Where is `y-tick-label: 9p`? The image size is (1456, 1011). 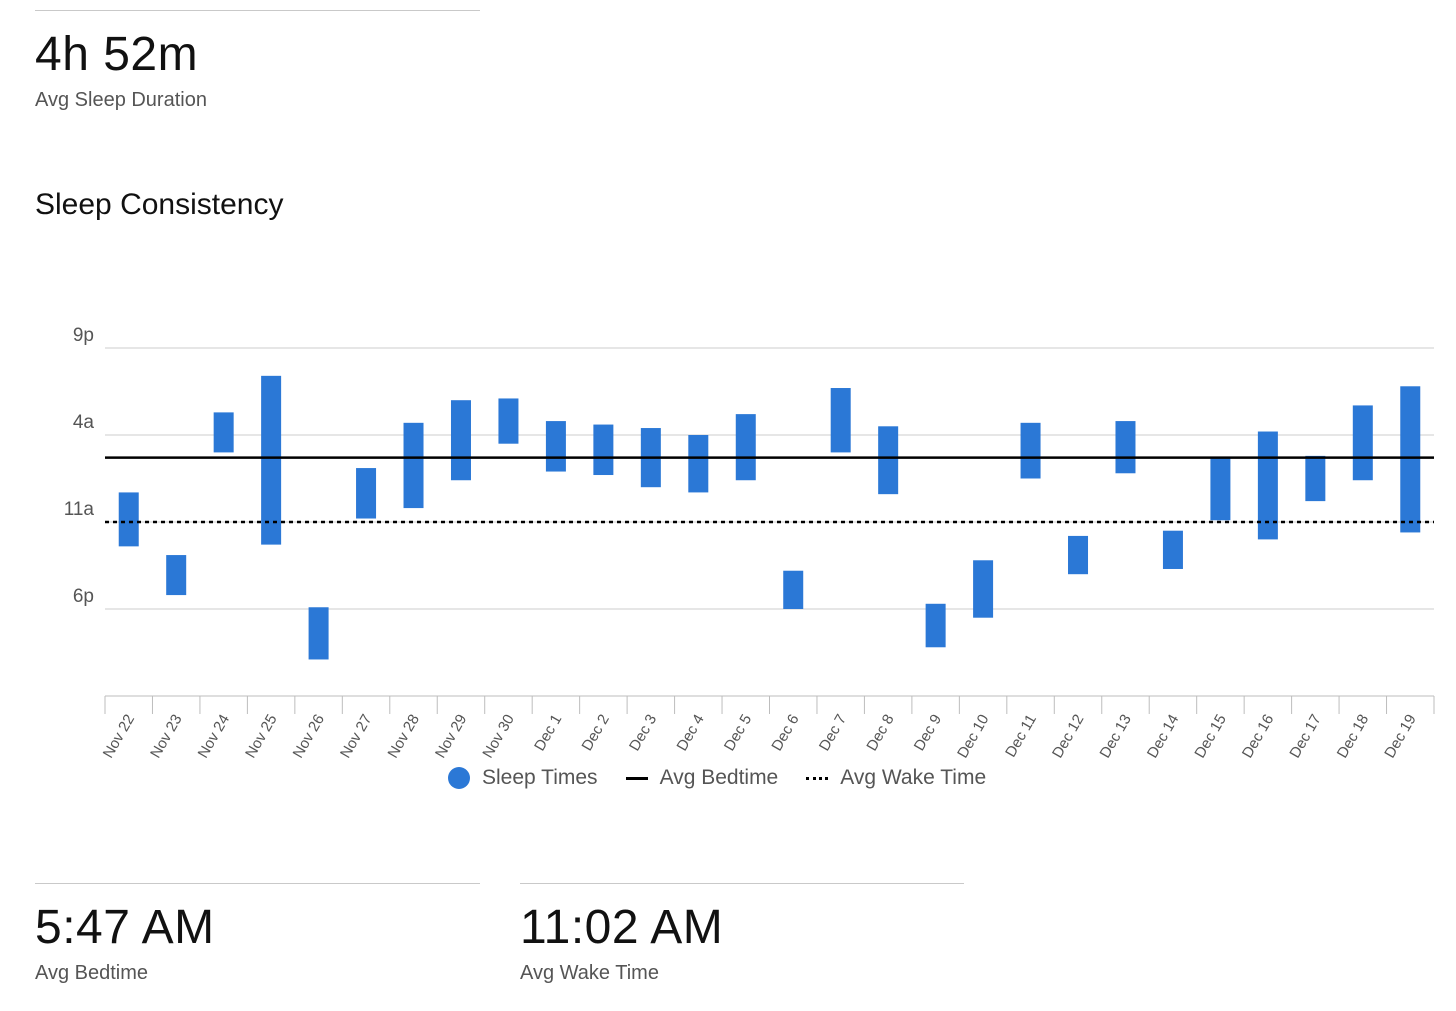 y-tick-label: 9p is located at coordinates (83, 335).